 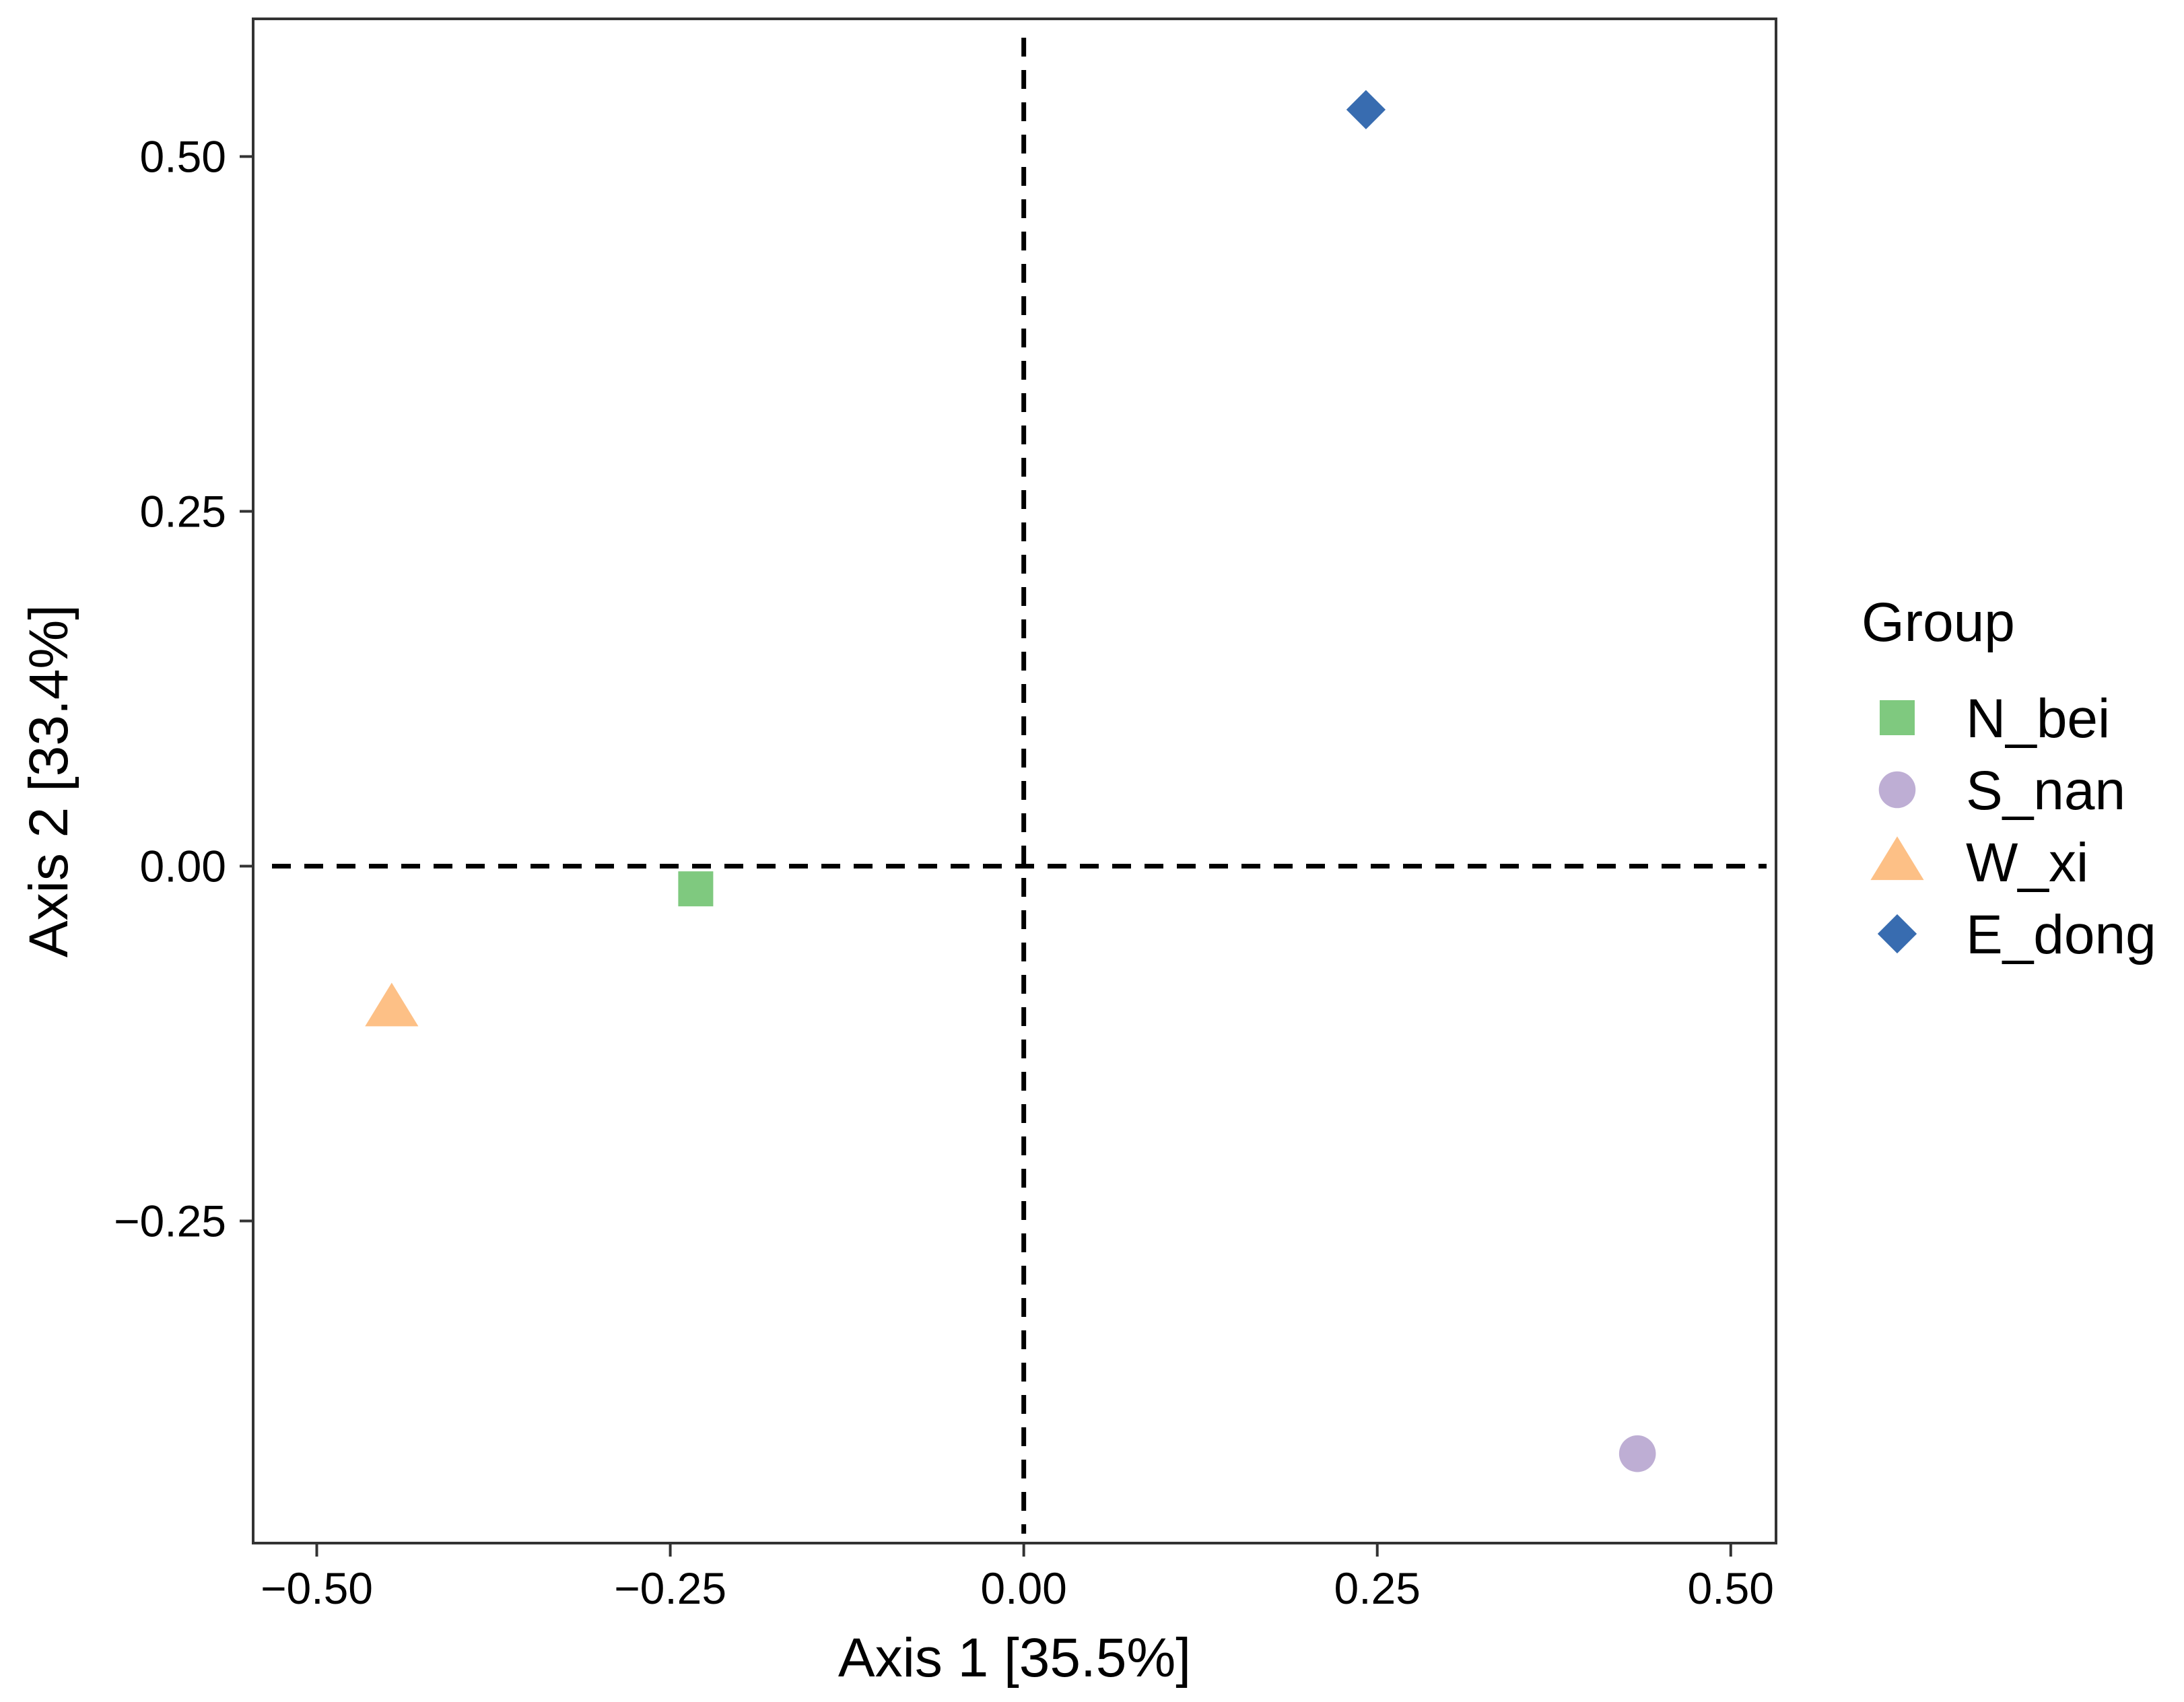 What do you see at coordinates (670, 1588) in the screenshot?
I see `x-tick-label: −0.25` at bounding box center [670, 1588].